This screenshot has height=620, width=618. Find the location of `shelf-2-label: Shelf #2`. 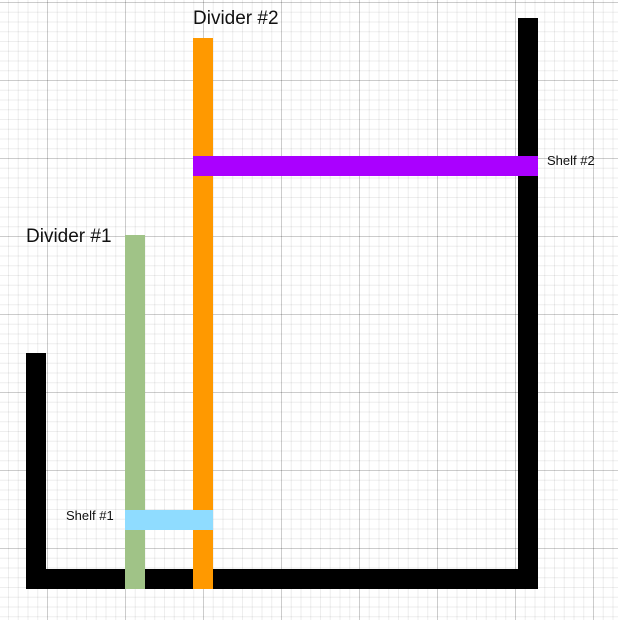

shelf-2-label: Shelf #2 is located at coordinates (571, 160).